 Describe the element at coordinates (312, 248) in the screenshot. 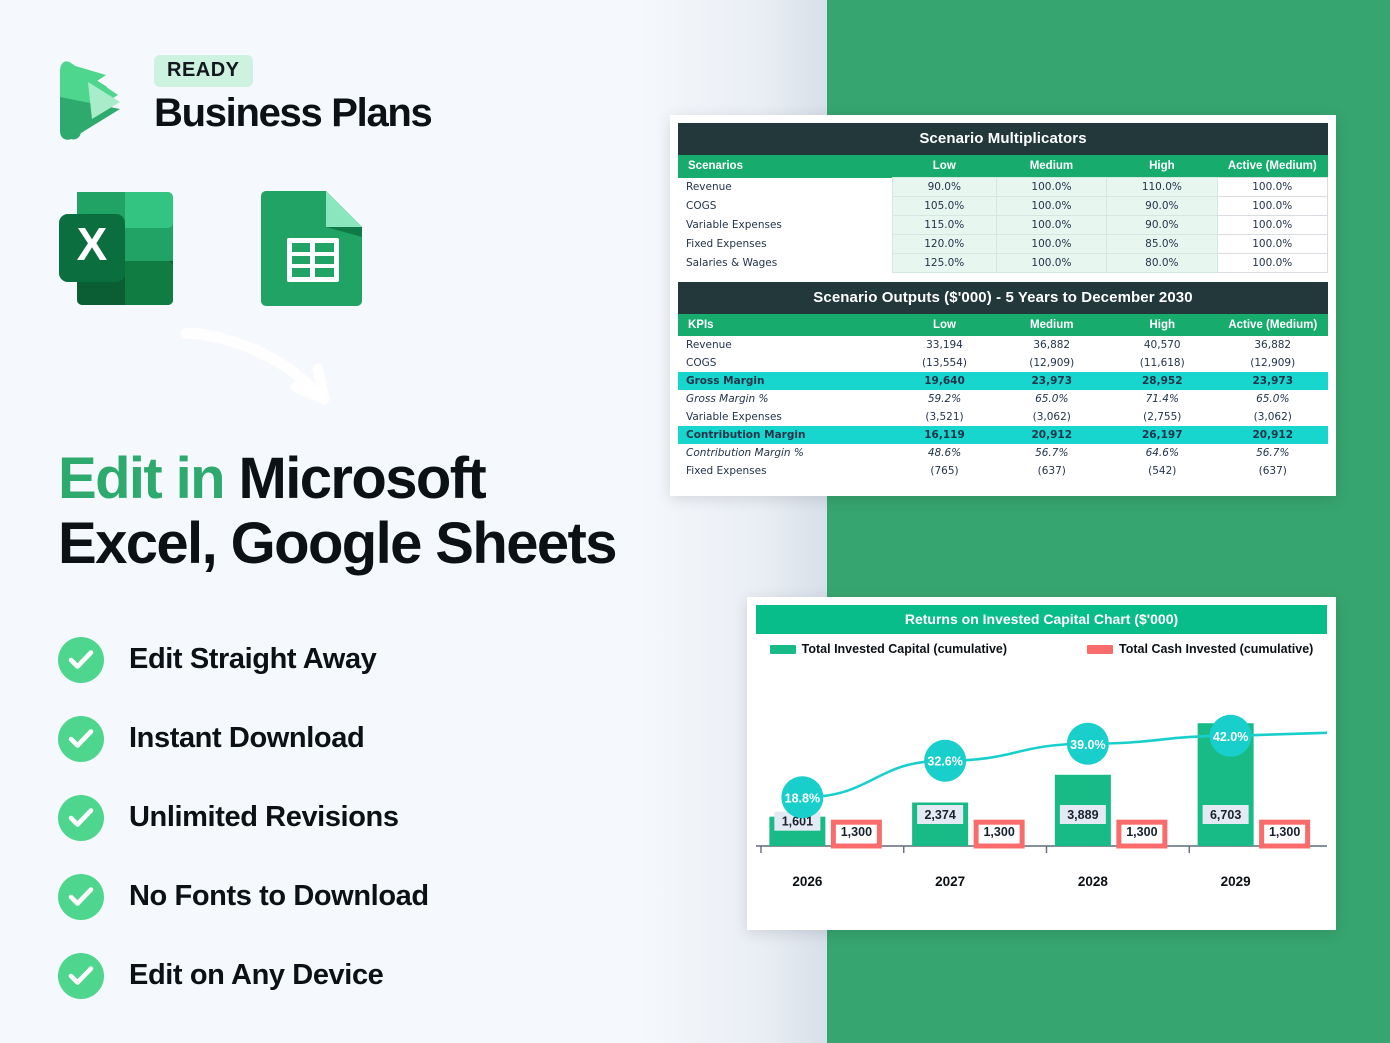

I see `google-sheets-icon` at that location.